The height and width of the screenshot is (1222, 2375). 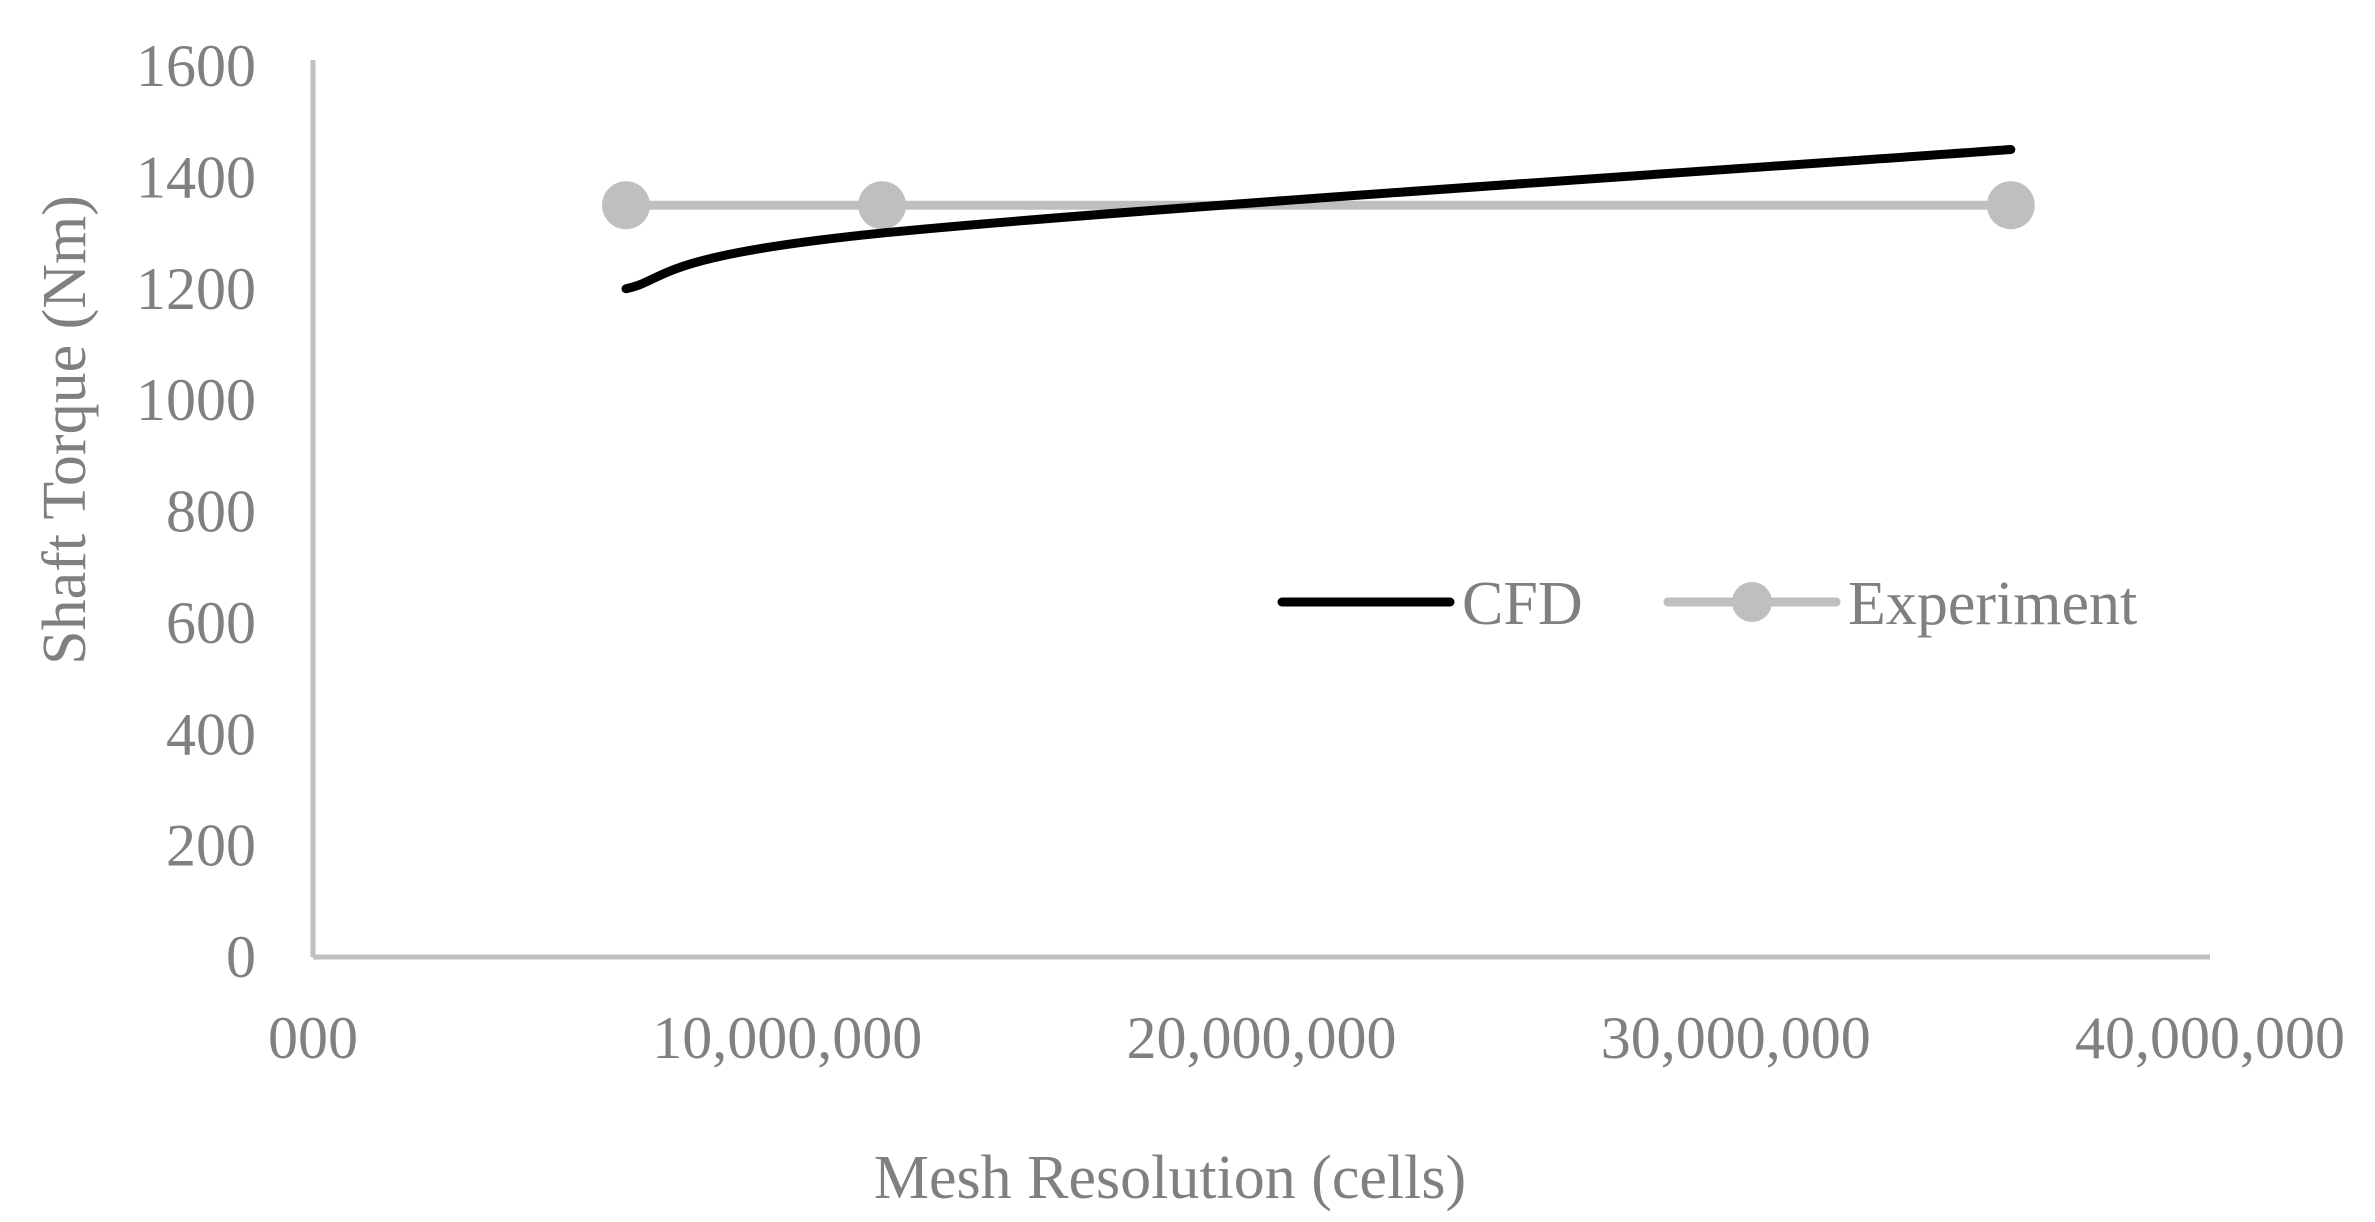 What do you see at coordinates (211, 512) in the screenshot?
I see `y-tick-label: 800` at bounding box center [211, 512].